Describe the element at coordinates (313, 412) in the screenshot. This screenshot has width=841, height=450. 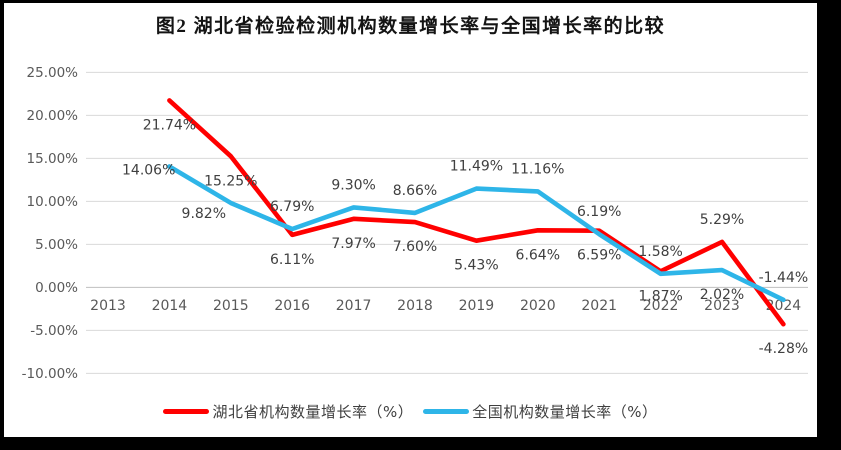
I see `legend-label-hubei: 湖北省机构数量增长率（%）` at that location.